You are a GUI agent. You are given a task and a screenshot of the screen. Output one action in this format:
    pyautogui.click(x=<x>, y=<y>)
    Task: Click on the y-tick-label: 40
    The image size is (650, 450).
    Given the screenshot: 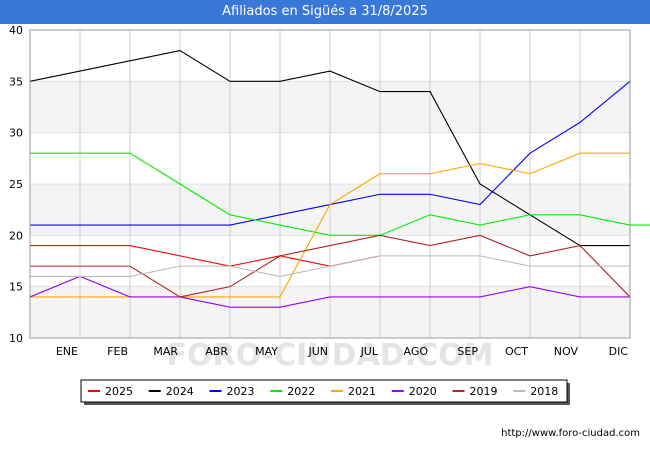 What is the action you would take?
    pyautogui.click(x=16, y=30)
    